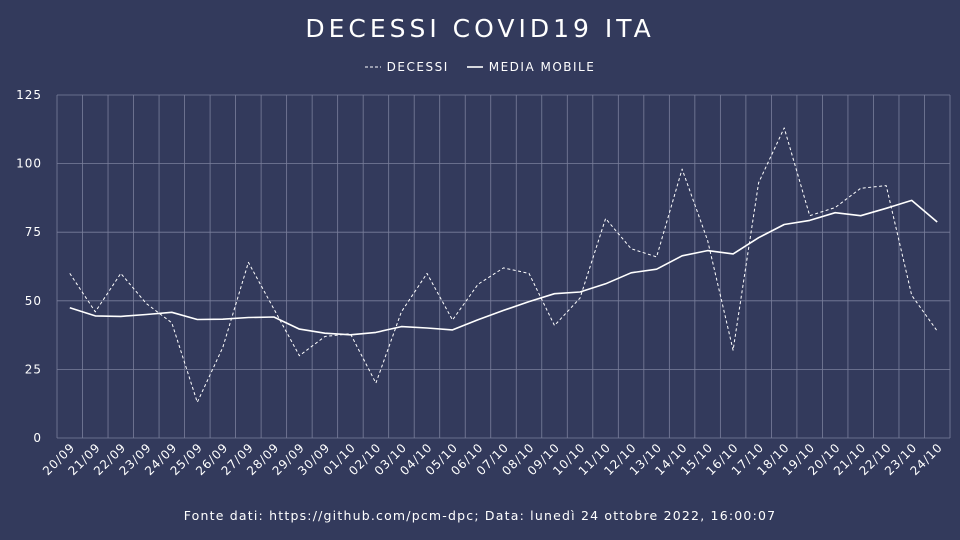 Image resolution: width=960 pixels, height=540 pixels. I want to click on legend-swatch-decessi, so click(372, 67).